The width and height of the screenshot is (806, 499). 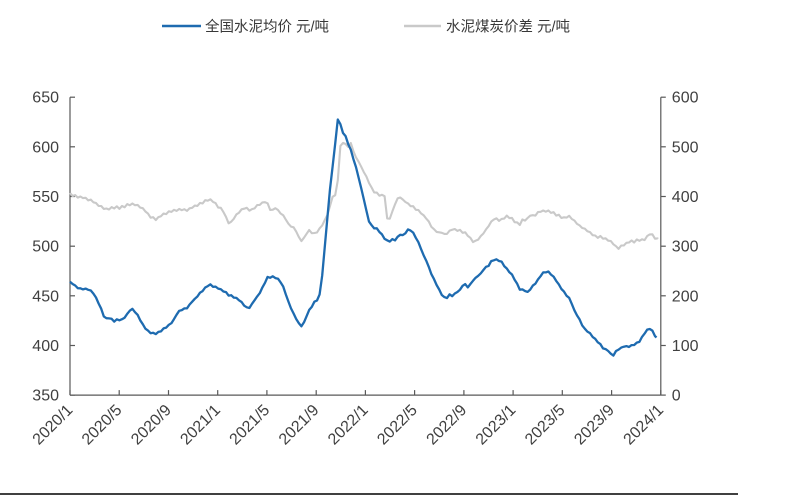 What do you see at coordinates (45, 396) in the screenshot?
I see `svg-text: 350` at bounding box center [45, 396].